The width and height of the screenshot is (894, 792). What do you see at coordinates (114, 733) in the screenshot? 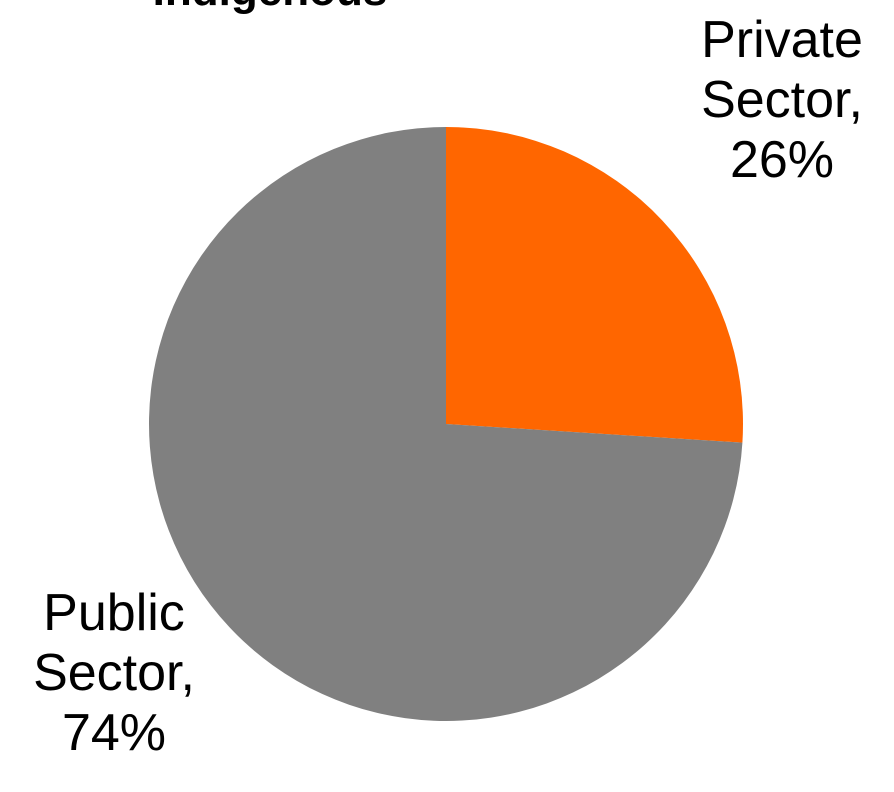
I see `slice-label-public-value: 74%` at bounding box center [114, 733].